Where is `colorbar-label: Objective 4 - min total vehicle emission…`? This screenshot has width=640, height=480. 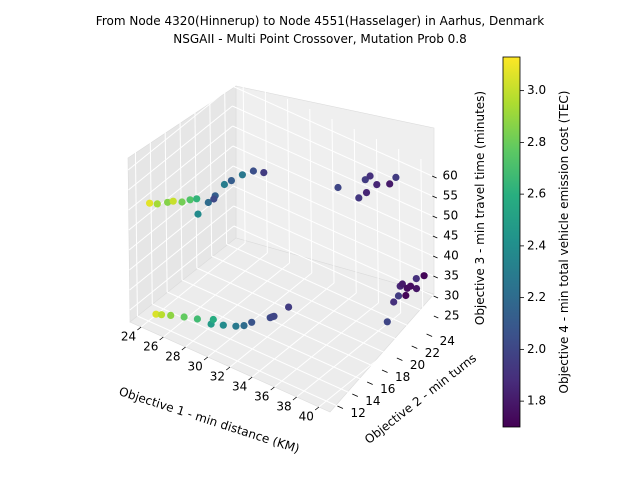
colorbar-label: Objective 4 - min total vehicle emission… is located at coordinates (564, 242).